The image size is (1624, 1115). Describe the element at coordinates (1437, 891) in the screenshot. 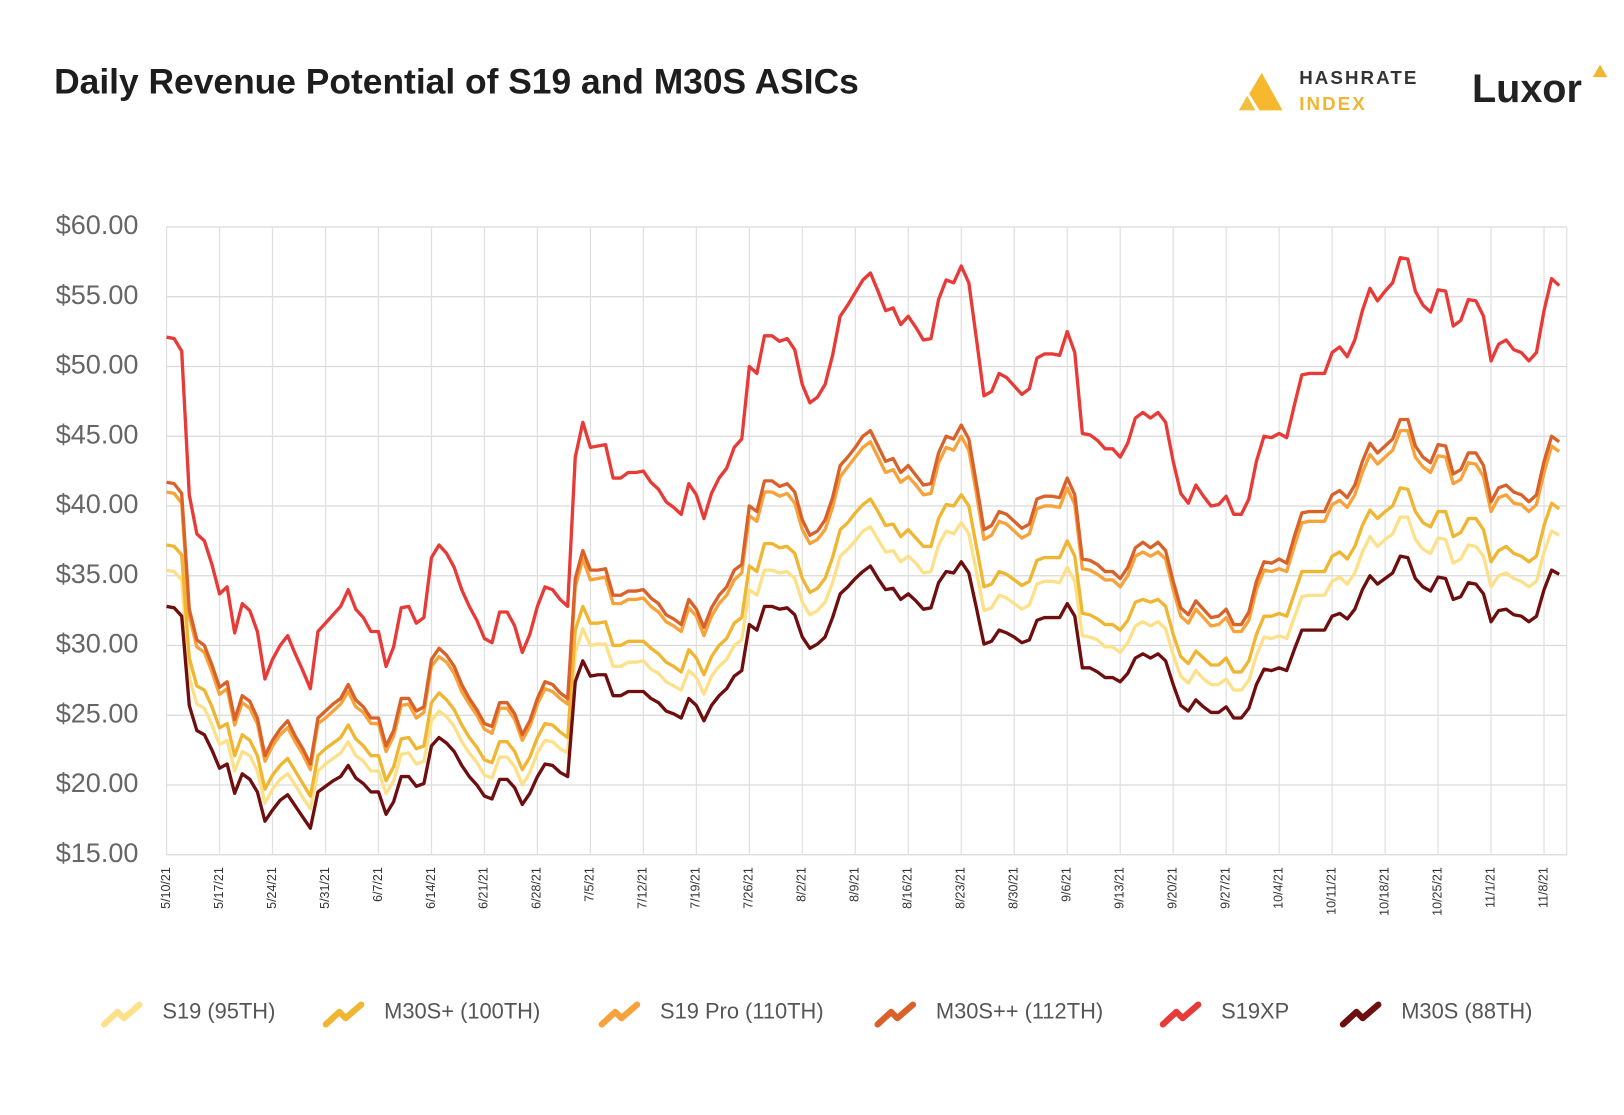

I see `x-tick-label: 10/25/21` at that location.